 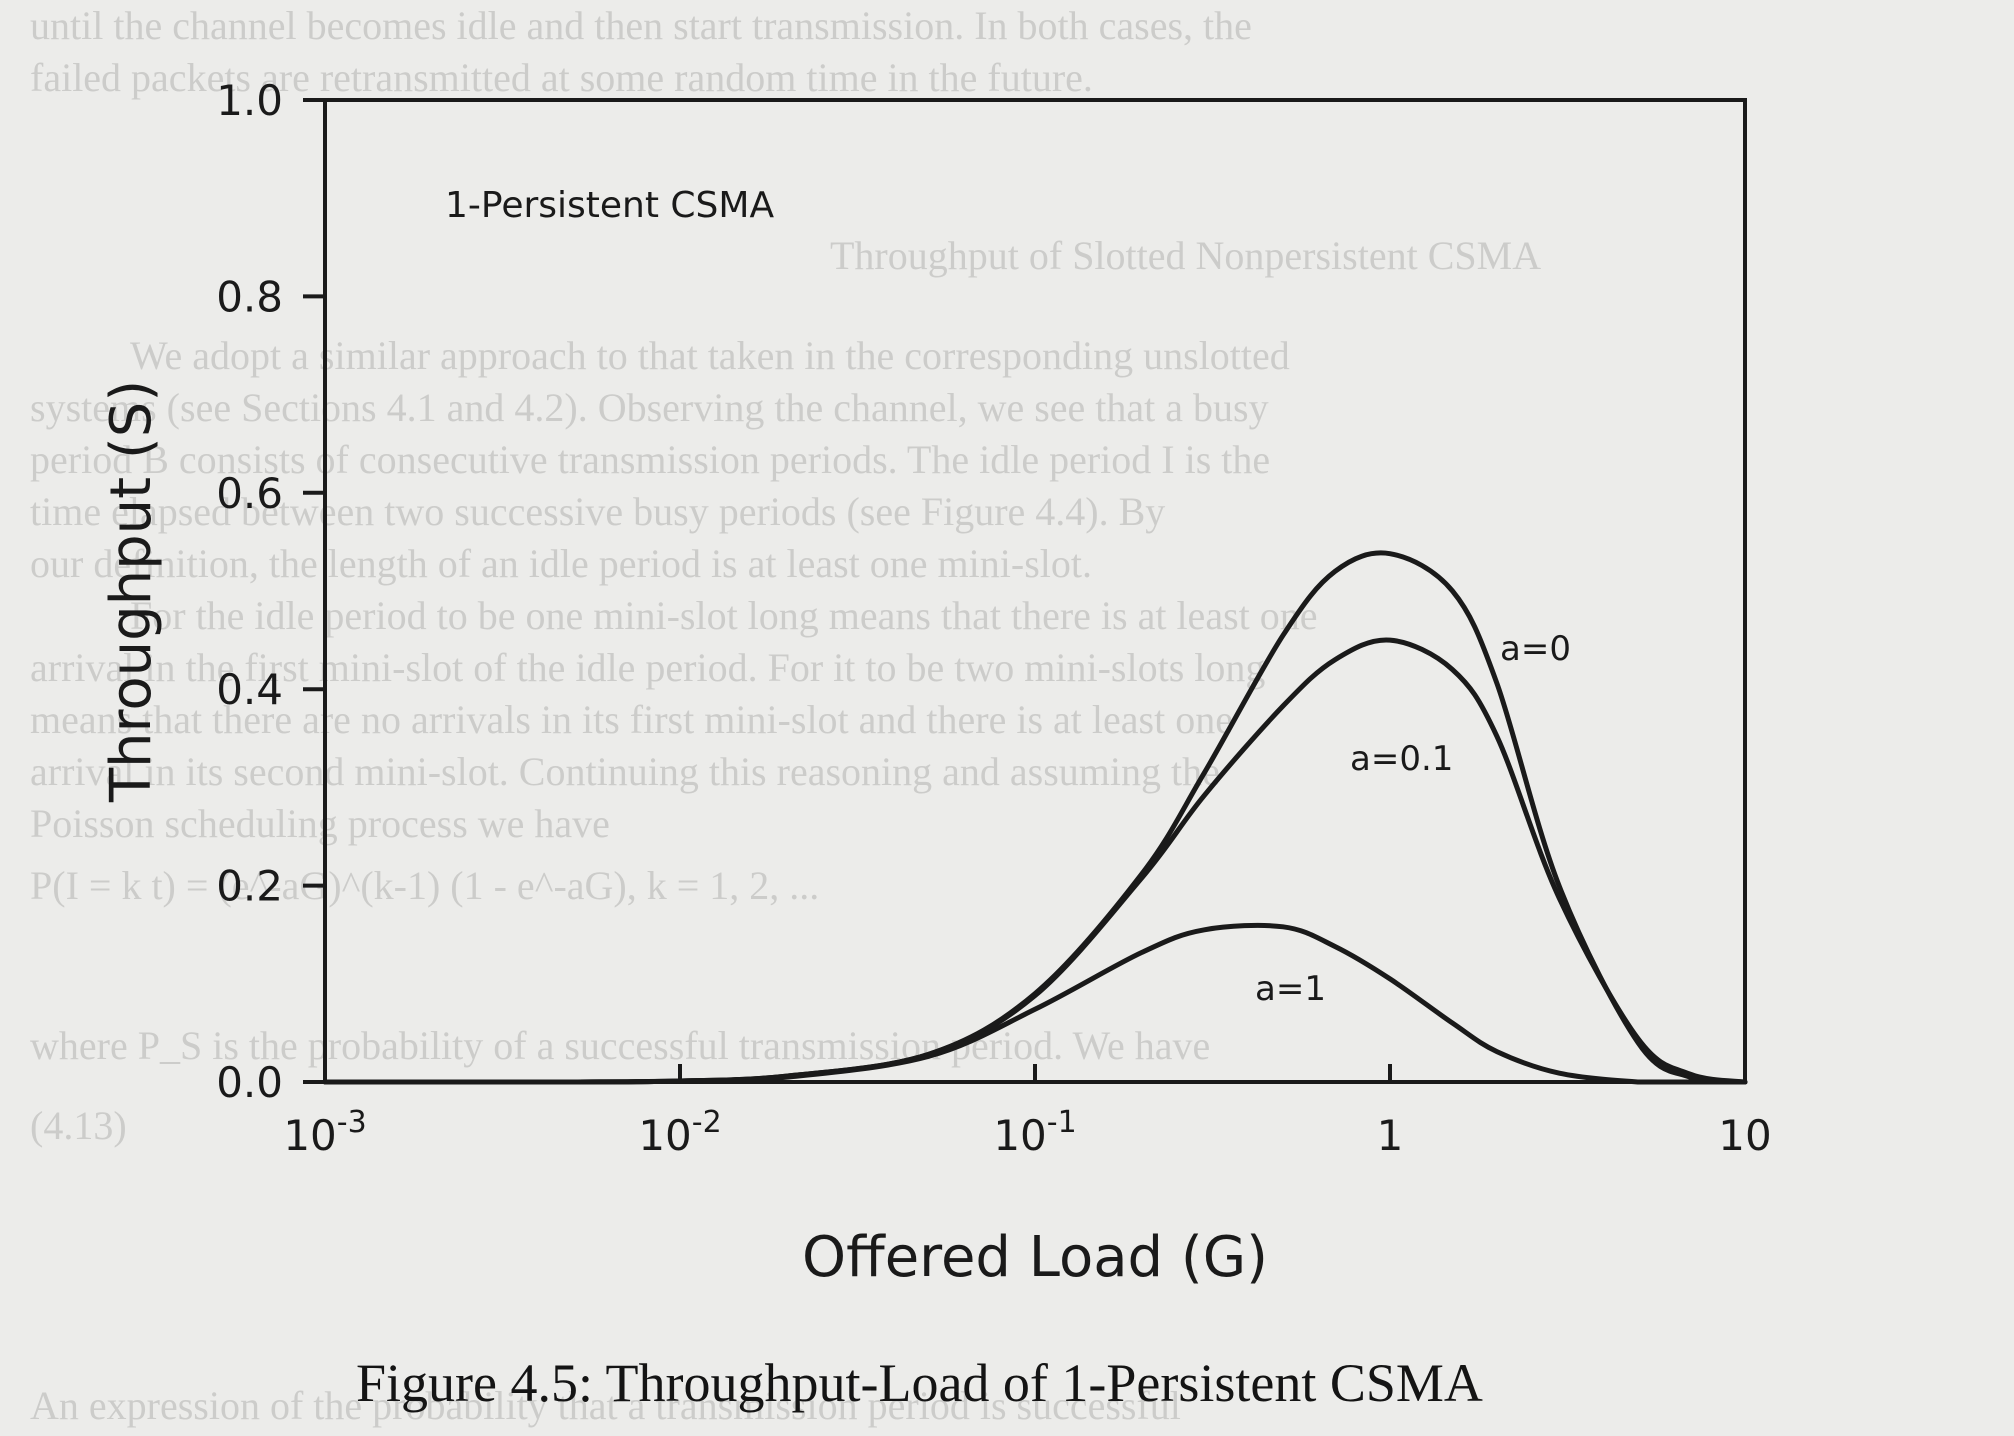 I want to click on chart-title: 1-Persistent CSMA, so click(x=609, y=205).